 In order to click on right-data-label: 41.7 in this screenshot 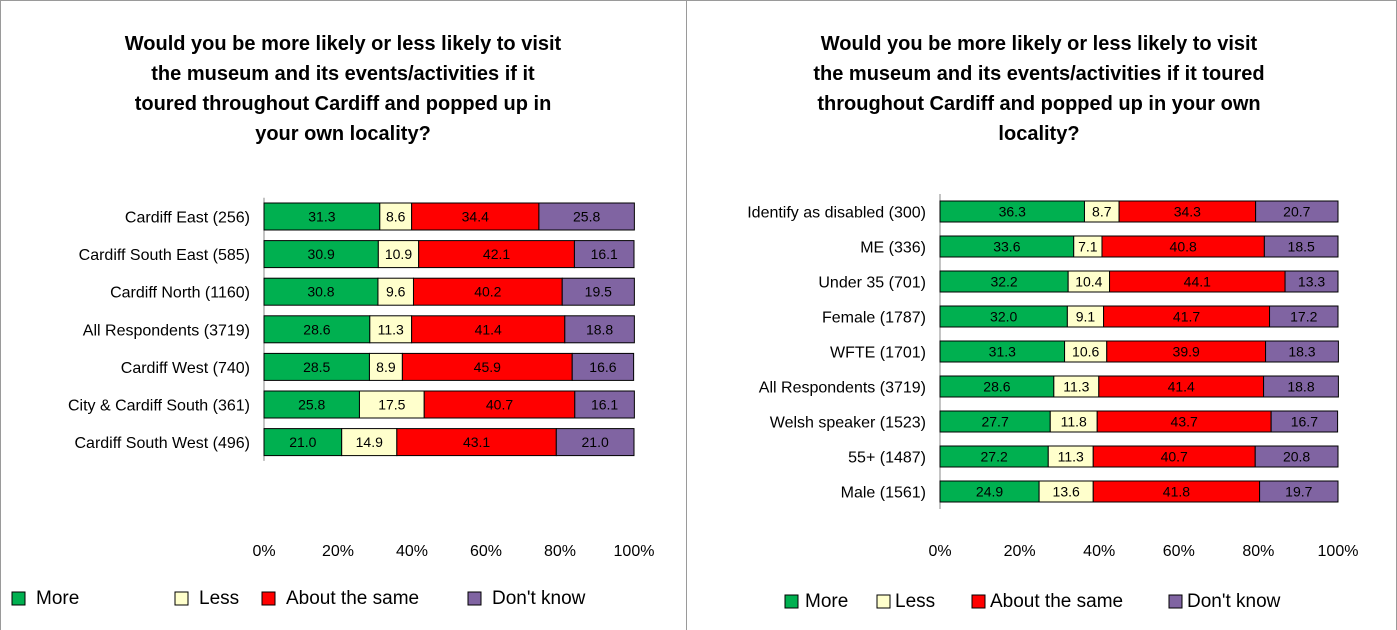, I will do `click(1186, 317)`.